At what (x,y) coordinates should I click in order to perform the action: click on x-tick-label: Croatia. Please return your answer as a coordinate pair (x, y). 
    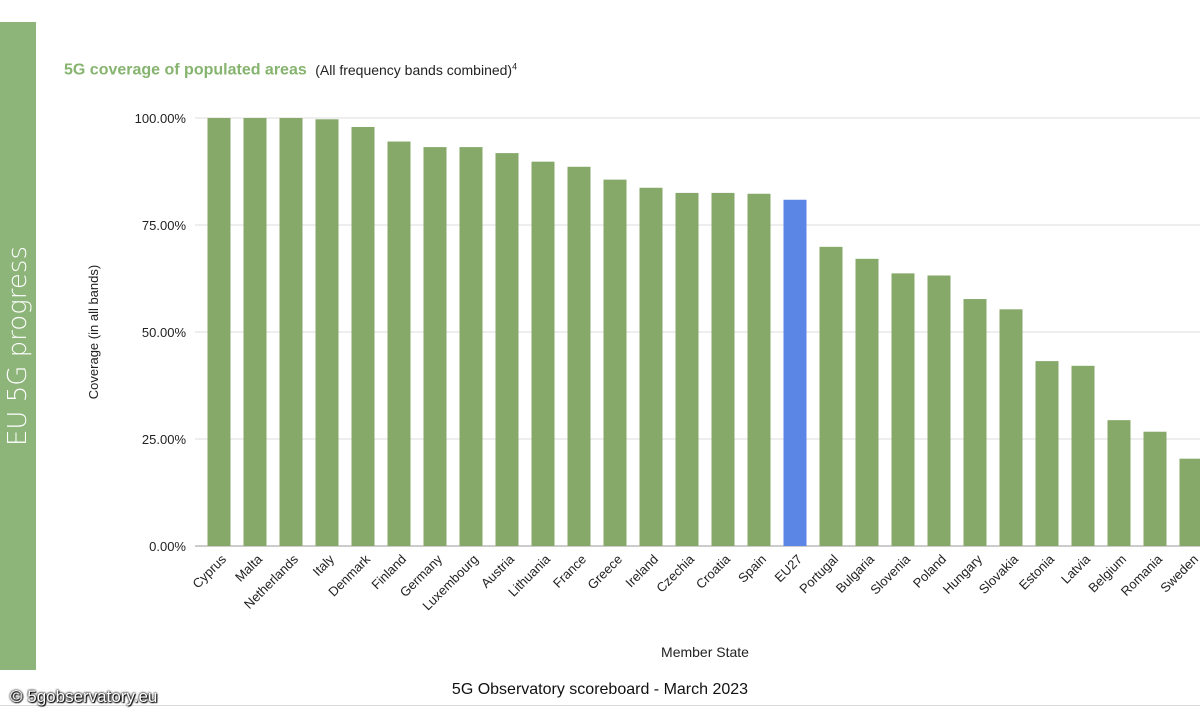
    Looking at the image, I should click on (713, 571).